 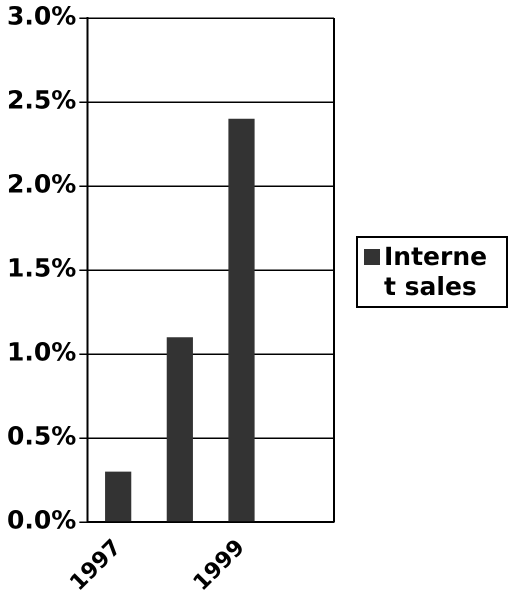 I want to click on y-tick-label: 3.0%, so click(x=41, y=16).